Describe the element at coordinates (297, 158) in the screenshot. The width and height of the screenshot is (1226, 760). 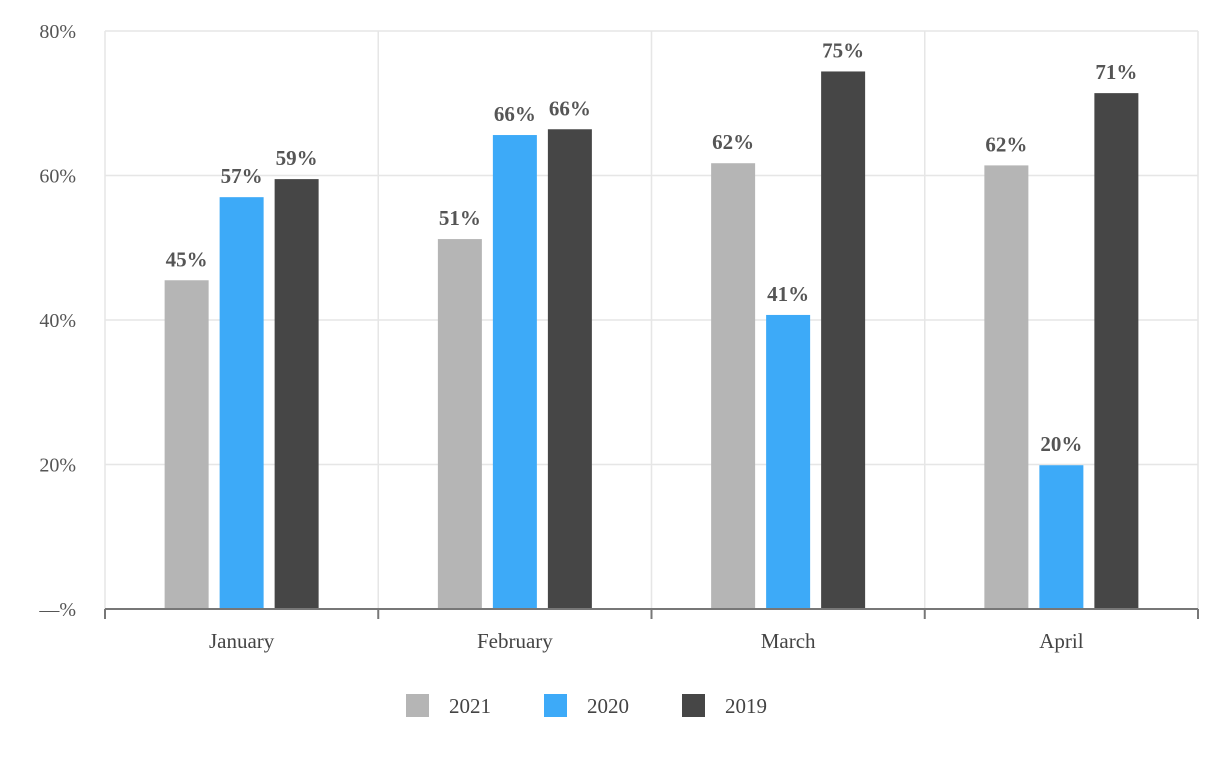
I see `data-label: 59%` at that location.